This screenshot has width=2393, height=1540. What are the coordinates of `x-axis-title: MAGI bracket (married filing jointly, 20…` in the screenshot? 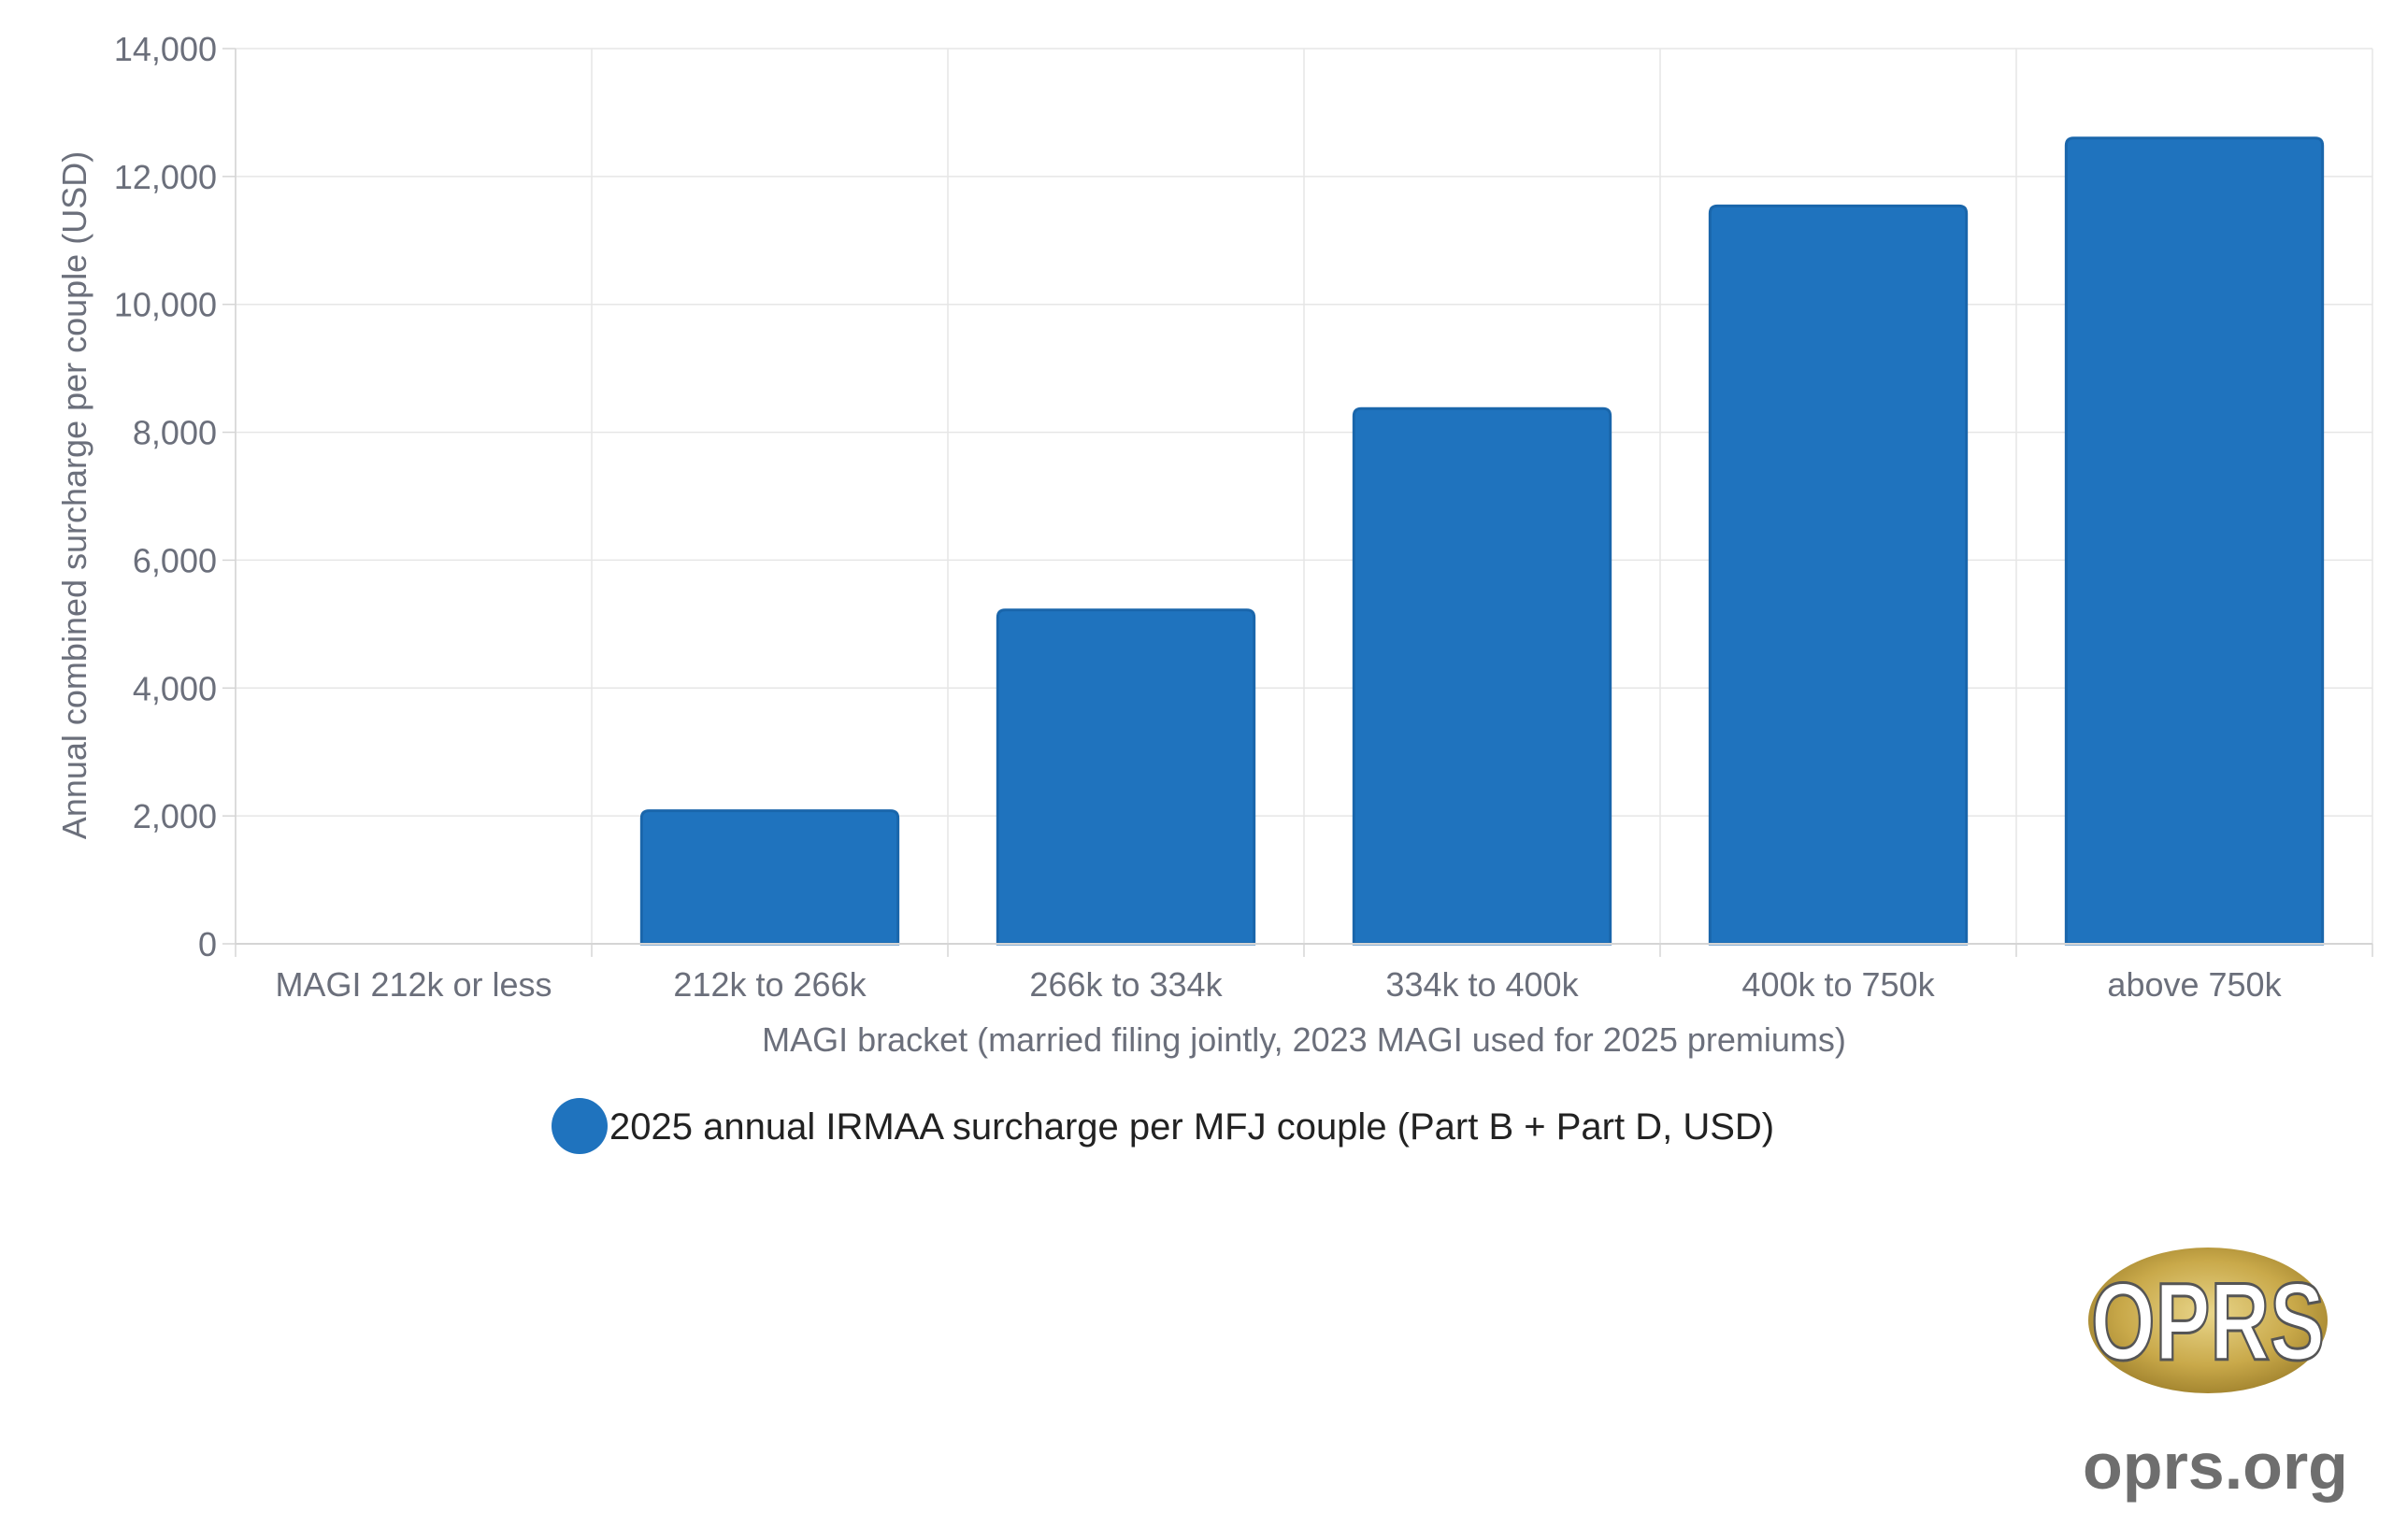 It's located at (1304, 1039).